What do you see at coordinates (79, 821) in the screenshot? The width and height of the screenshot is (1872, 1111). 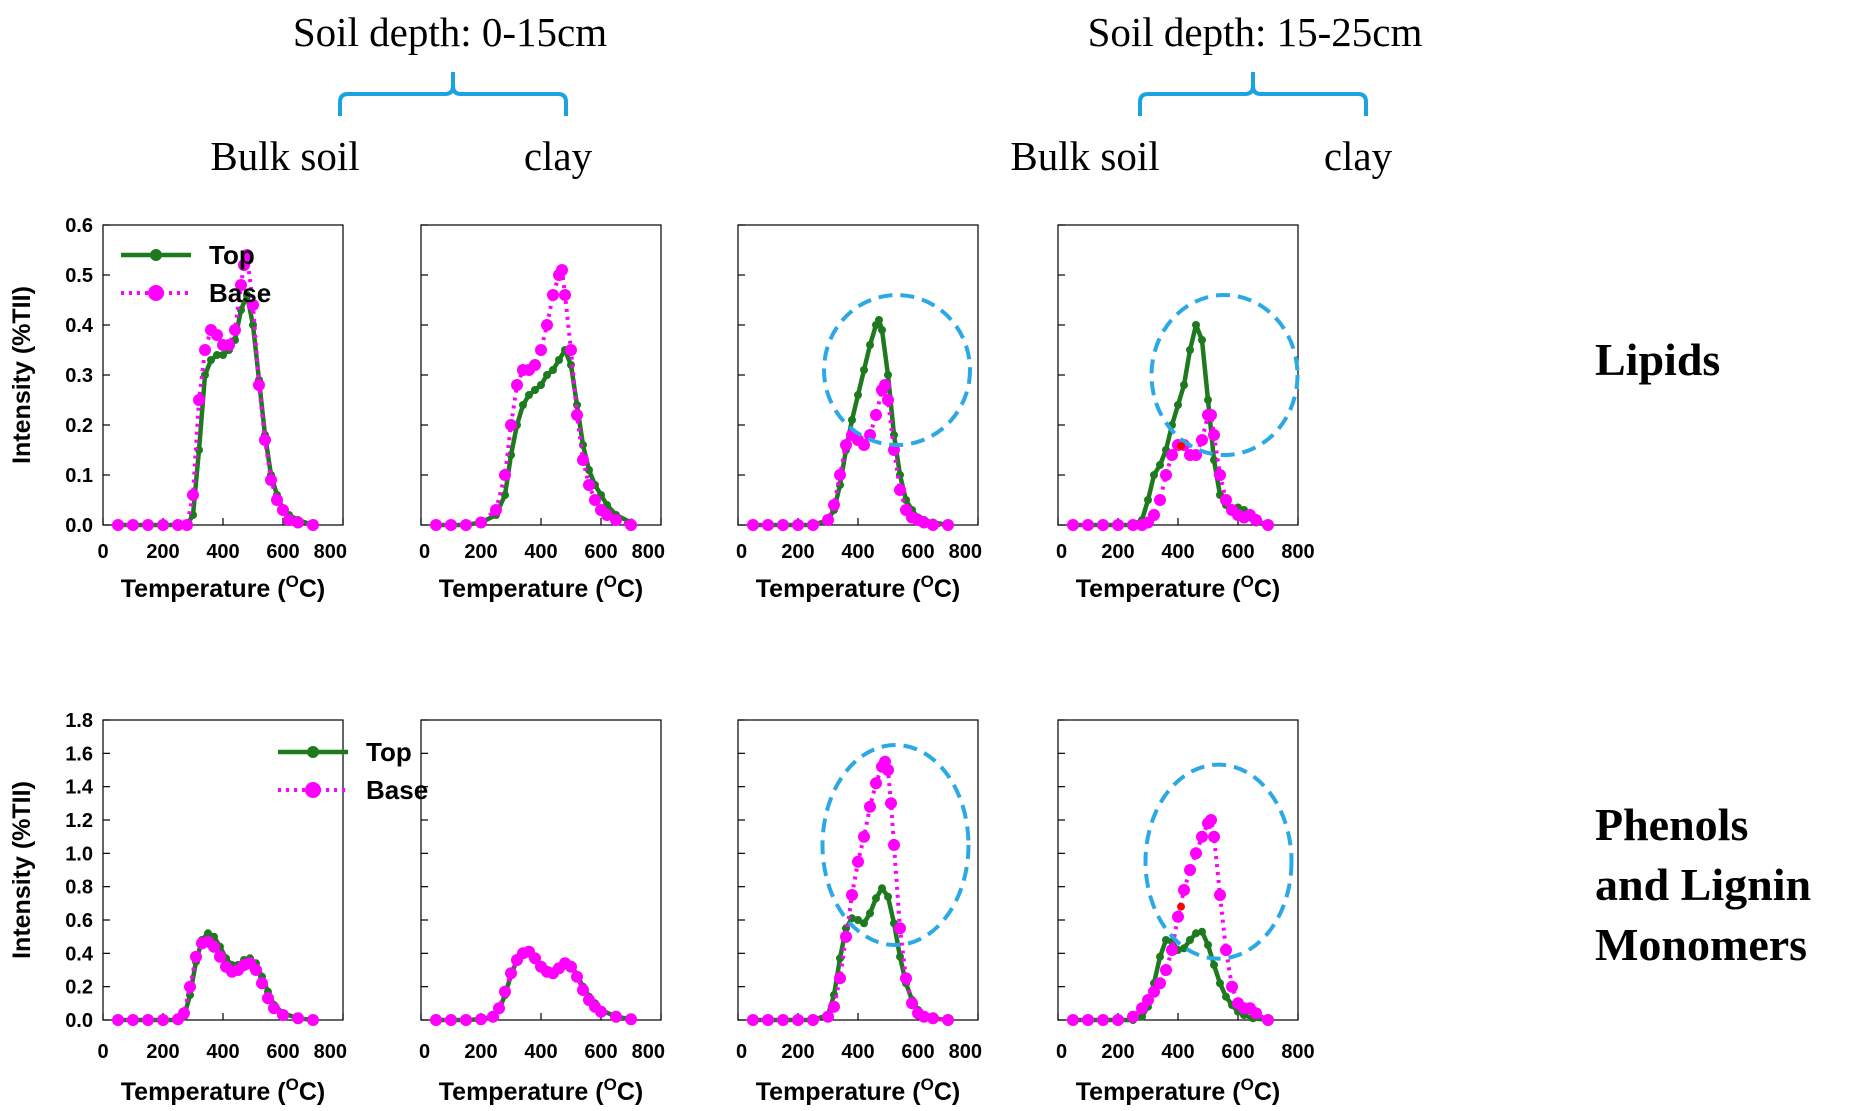 I see `y-tick-label: 1.2` at bounding box center [79, 821].